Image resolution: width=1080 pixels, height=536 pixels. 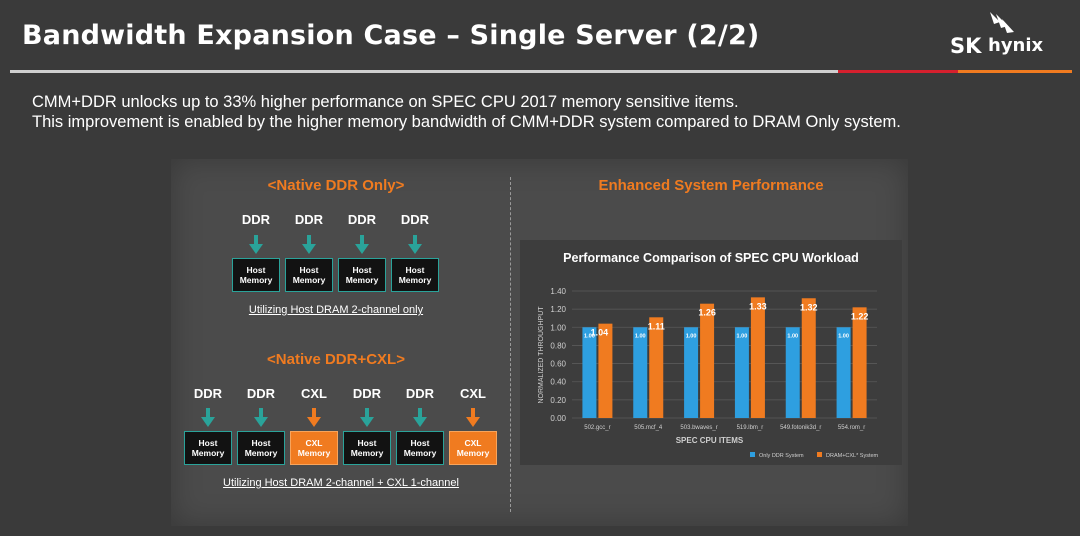 What do you see at coordinates (558, 400) in the screenshot?
I see `y-tick-label: 0.20` at bounding box center [558, 400].